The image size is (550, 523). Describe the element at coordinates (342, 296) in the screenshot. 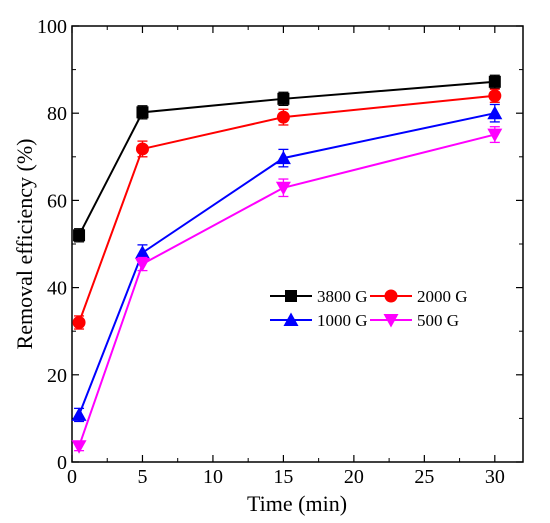

I see `legend-label: 3800 G` at that location.